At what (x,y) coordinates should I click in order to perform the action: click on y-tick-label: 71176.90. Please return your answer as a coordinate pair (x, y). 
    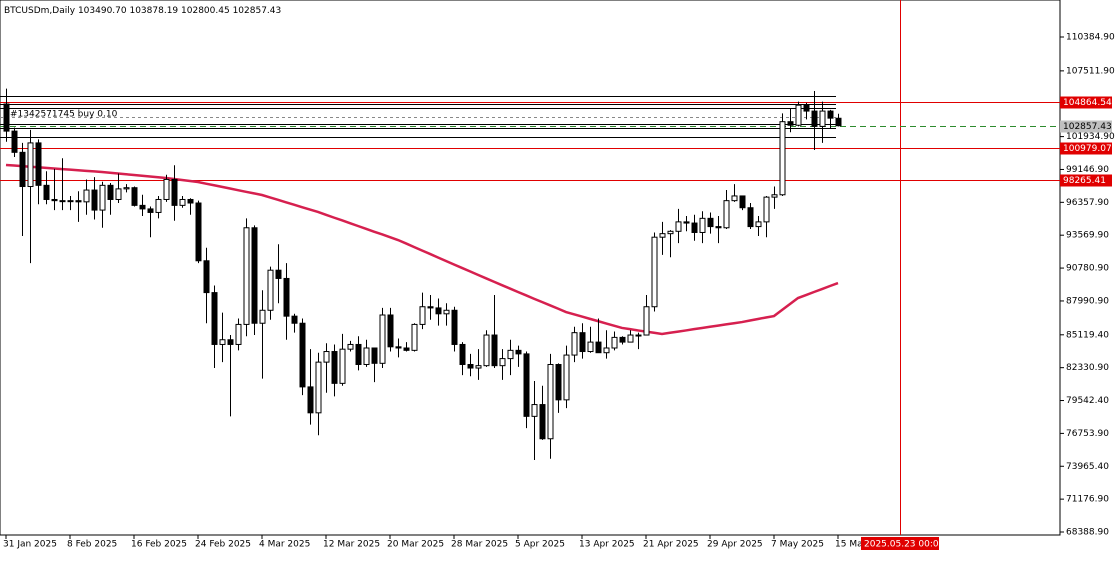
    Looking at the image, I should click on (1087, 500).